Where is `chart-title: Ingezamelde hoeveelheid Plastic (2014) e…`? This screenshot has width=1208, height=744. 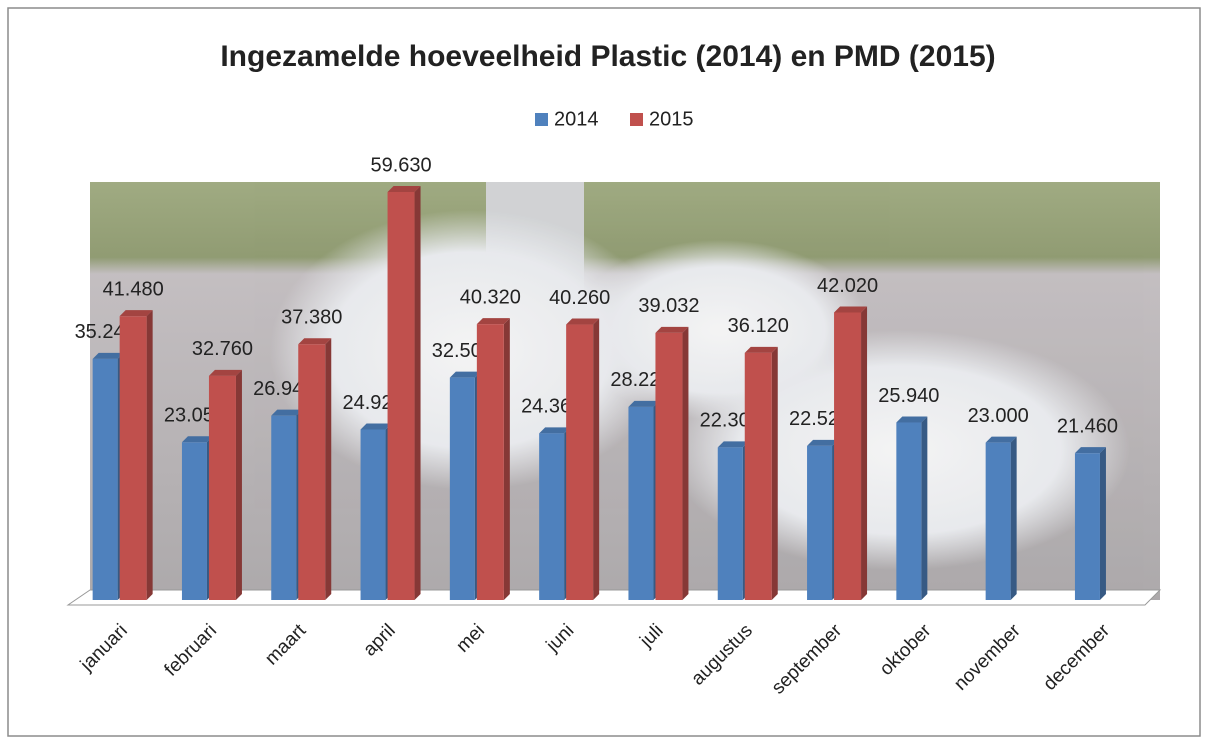 chart-title: Ingezamelde hoeveelheid Plastic (2014) e… is located at coordinates (607, 56).